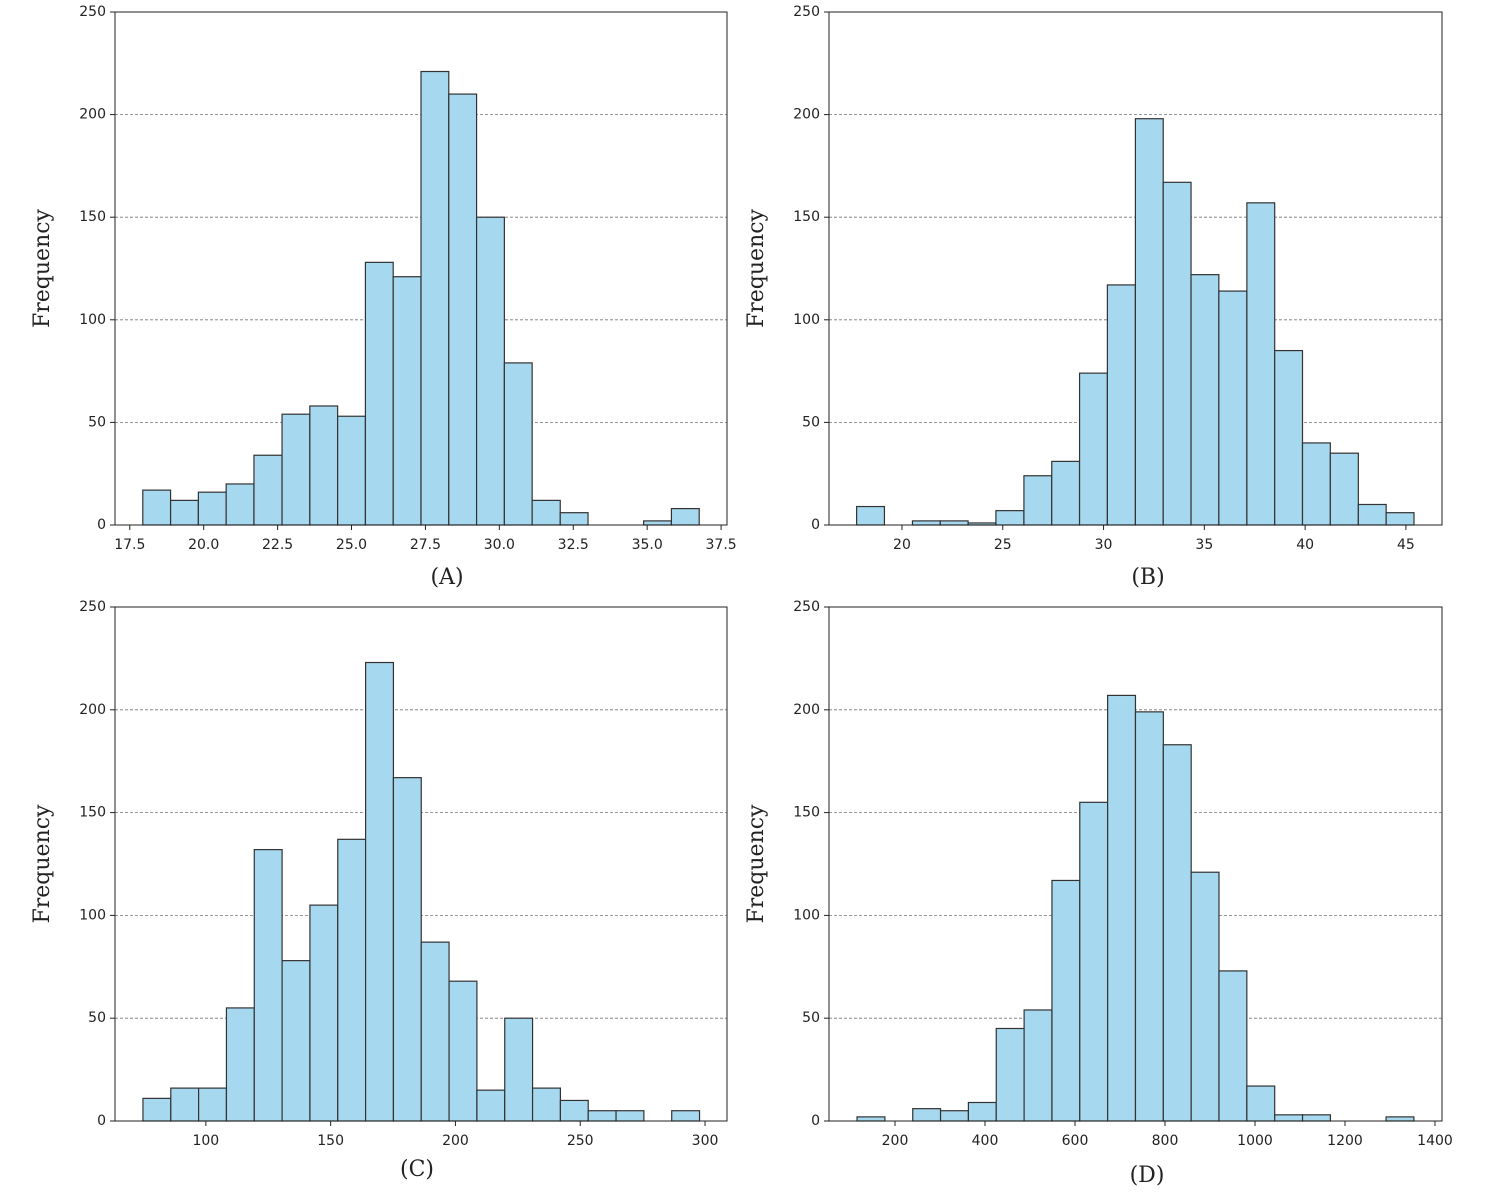  Describe the element at coordinates (417, 1169) in the screenshot. I see `caption: (C)` at that location.